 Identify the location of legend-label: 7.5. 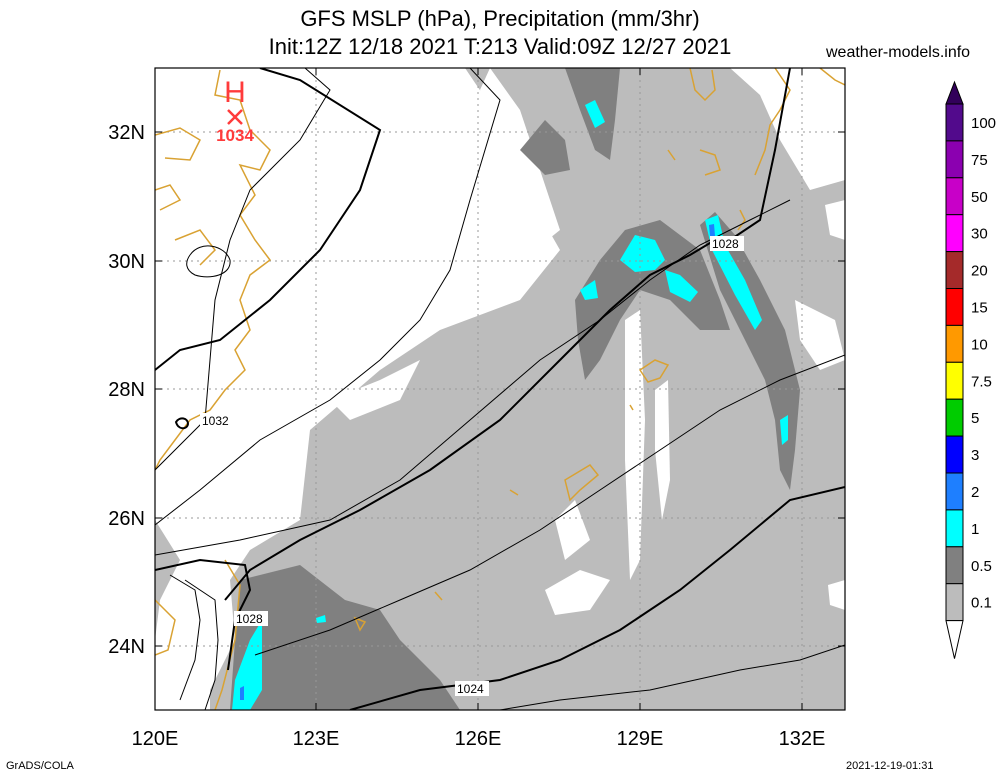
(981, 381).